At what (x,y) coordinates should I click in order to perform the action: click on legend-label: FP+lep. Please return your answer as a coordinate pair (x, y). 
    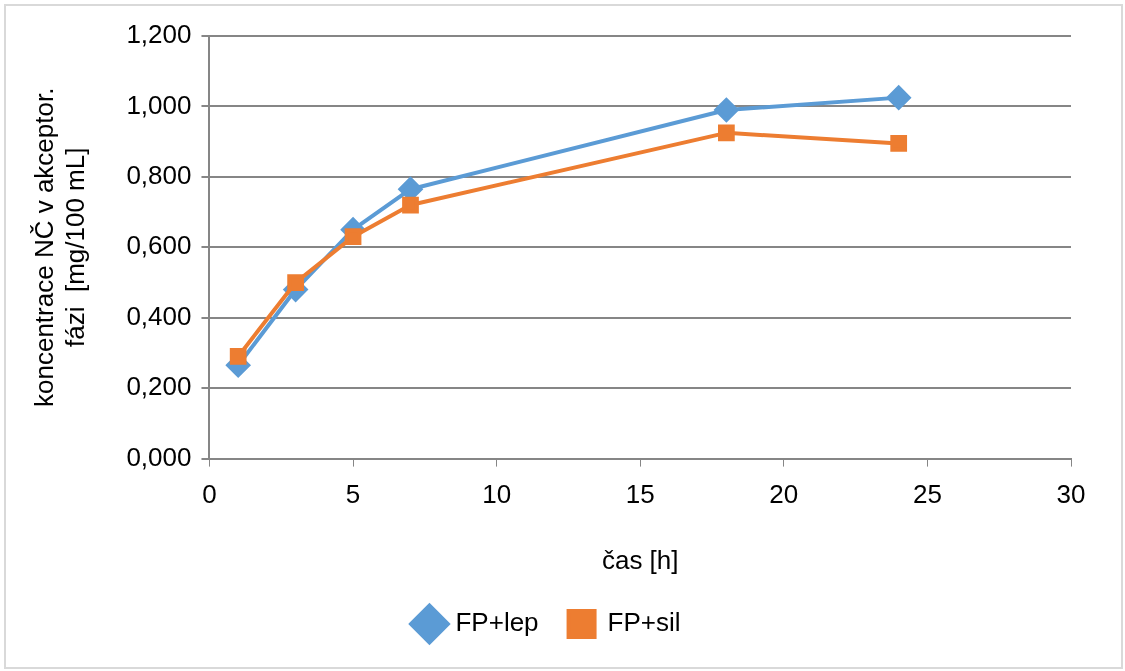
    Looking at the image, I should click on (497, 622).